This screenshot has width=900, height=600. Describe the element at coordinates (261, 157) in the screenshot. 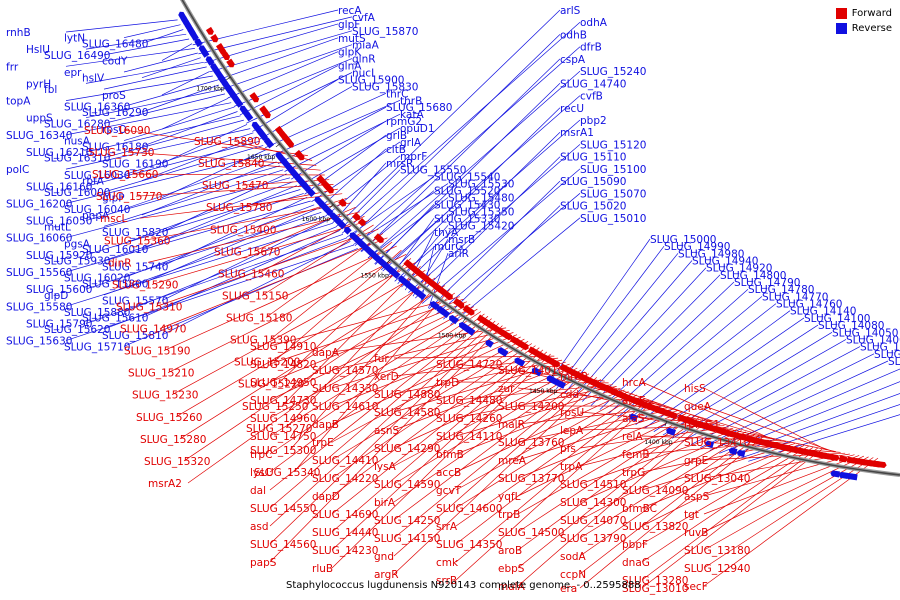

I see `kbp-tick-label: 1650 kbp` at that location.